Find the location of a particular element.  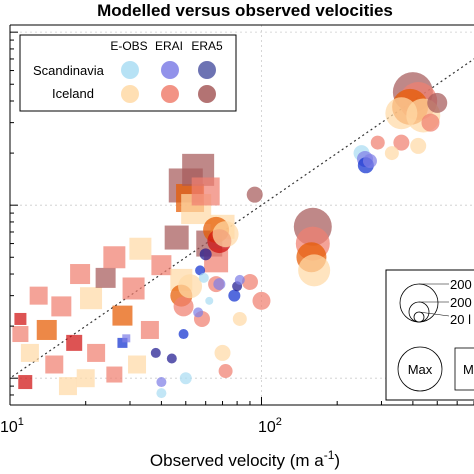

legend-row-iceland: Iceland is located at coordinates (73, 93).